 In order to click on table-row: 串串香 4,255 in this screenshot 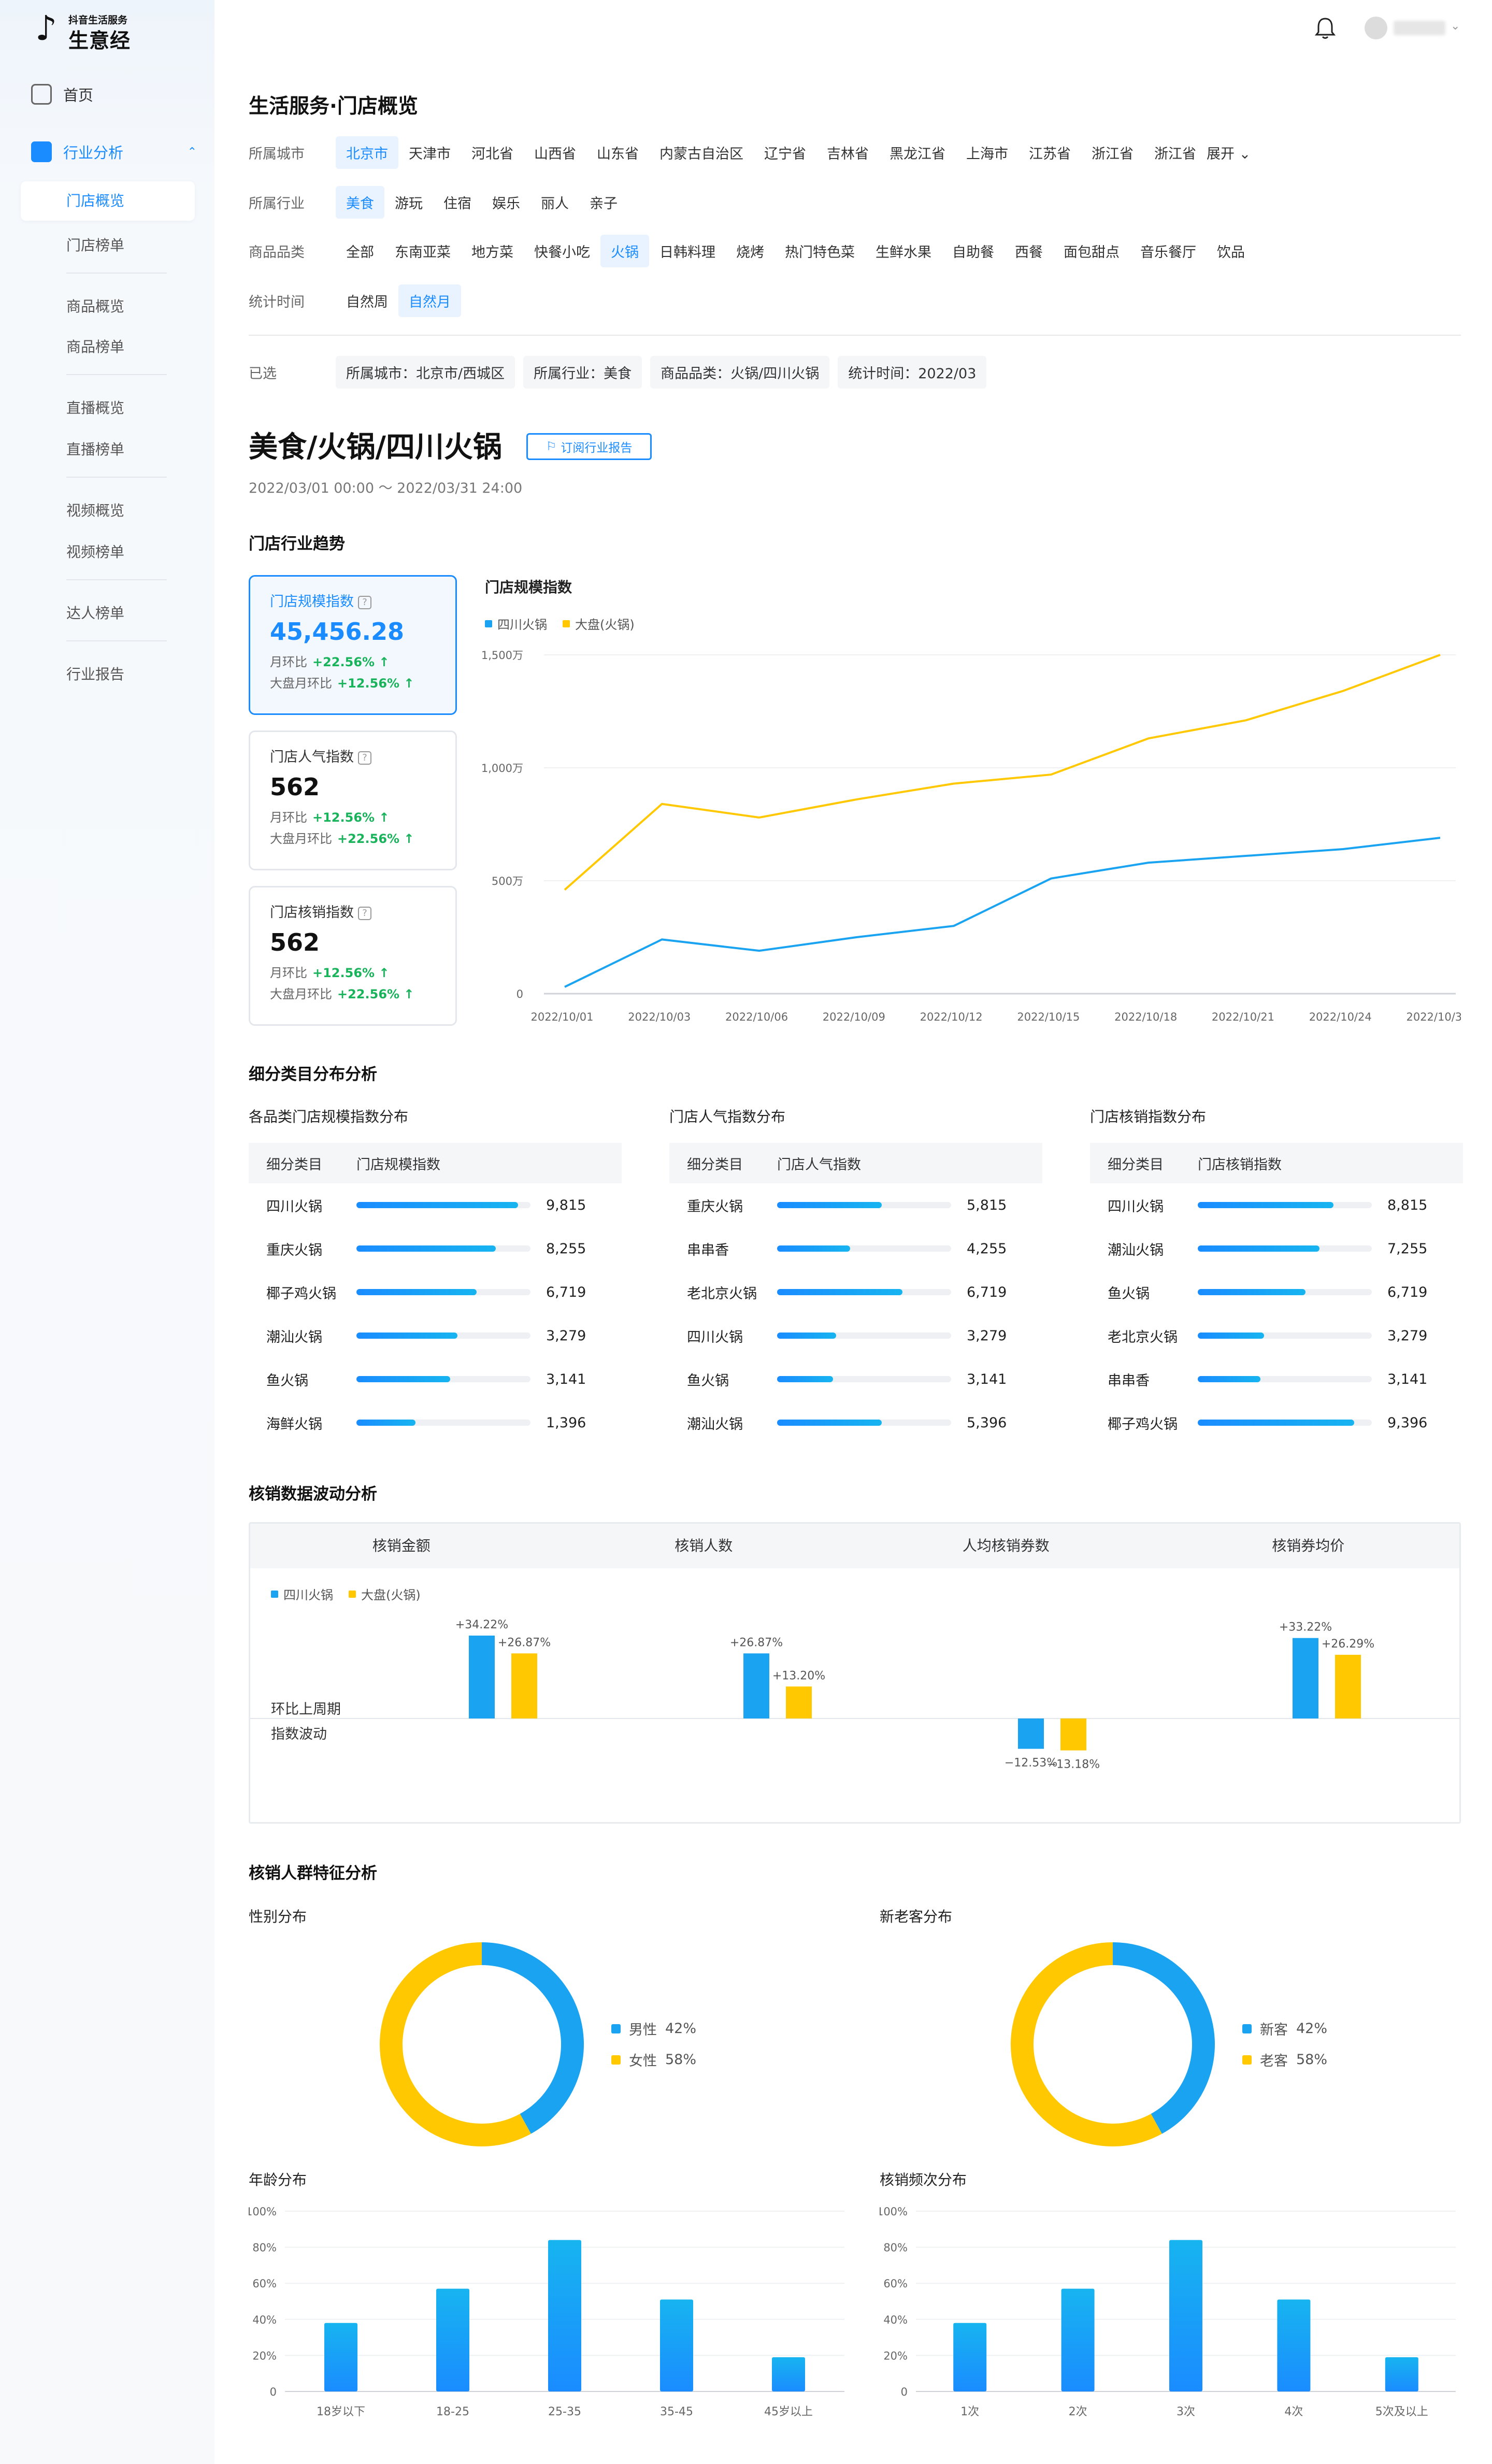, I will do `click(855, 1248)`.